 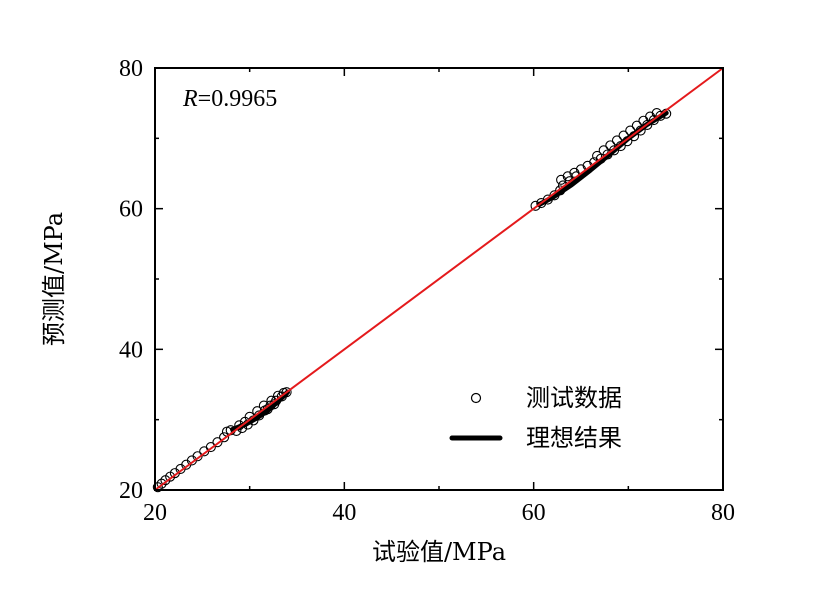 What do you see at coordinates (344, 513) in the screenshot?
I see `x-tick-label: 40` at bounding box center [344, 513].